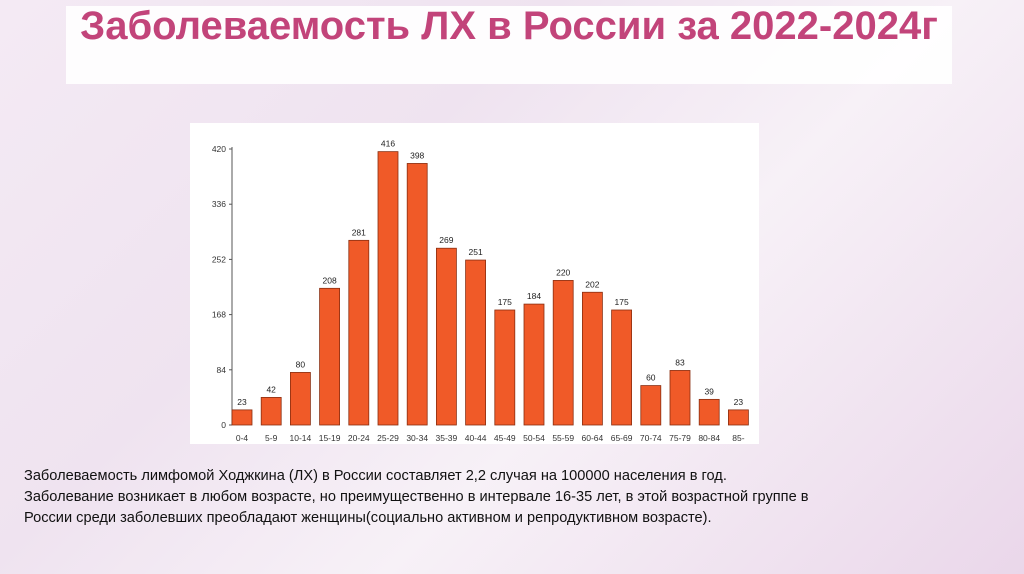 The width and height of the screenshot is (1024, 574). I want to click on y-tick-label: 84, so click(222, 370).